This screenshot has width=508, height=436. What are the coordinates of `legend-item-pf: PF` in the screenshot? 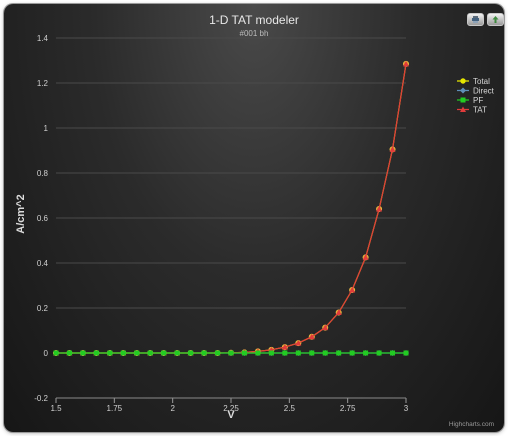 It's located at (470, 100).